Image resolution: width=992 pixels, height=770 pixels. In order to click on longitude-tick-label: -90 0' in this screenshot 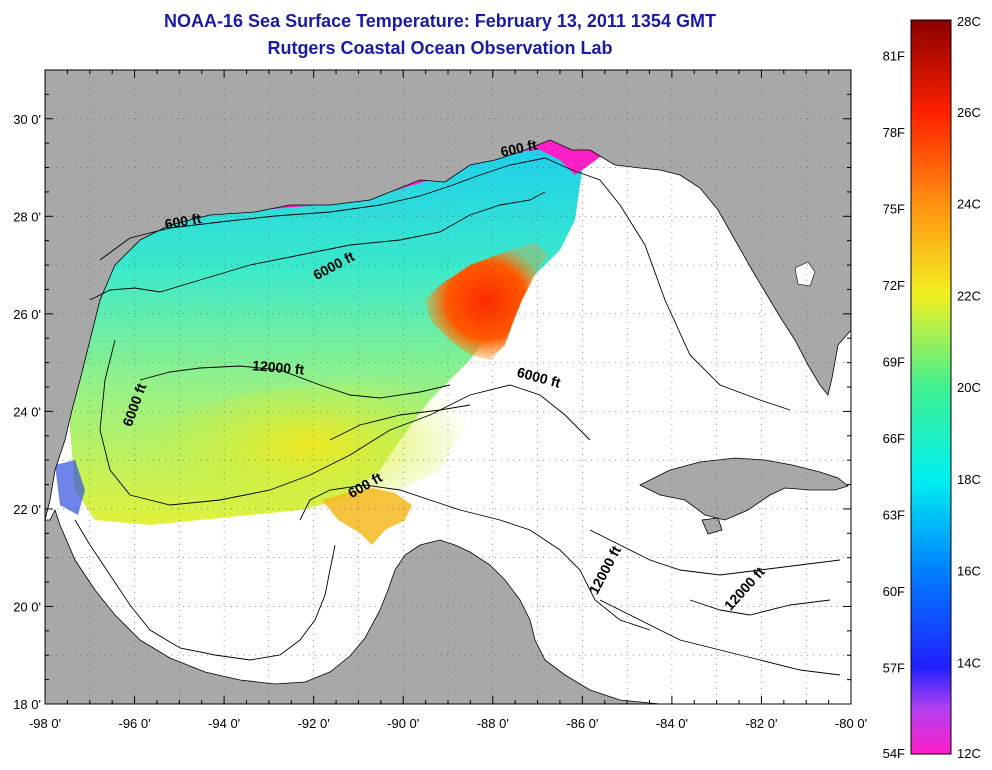, I will do `click(403, 723)`.